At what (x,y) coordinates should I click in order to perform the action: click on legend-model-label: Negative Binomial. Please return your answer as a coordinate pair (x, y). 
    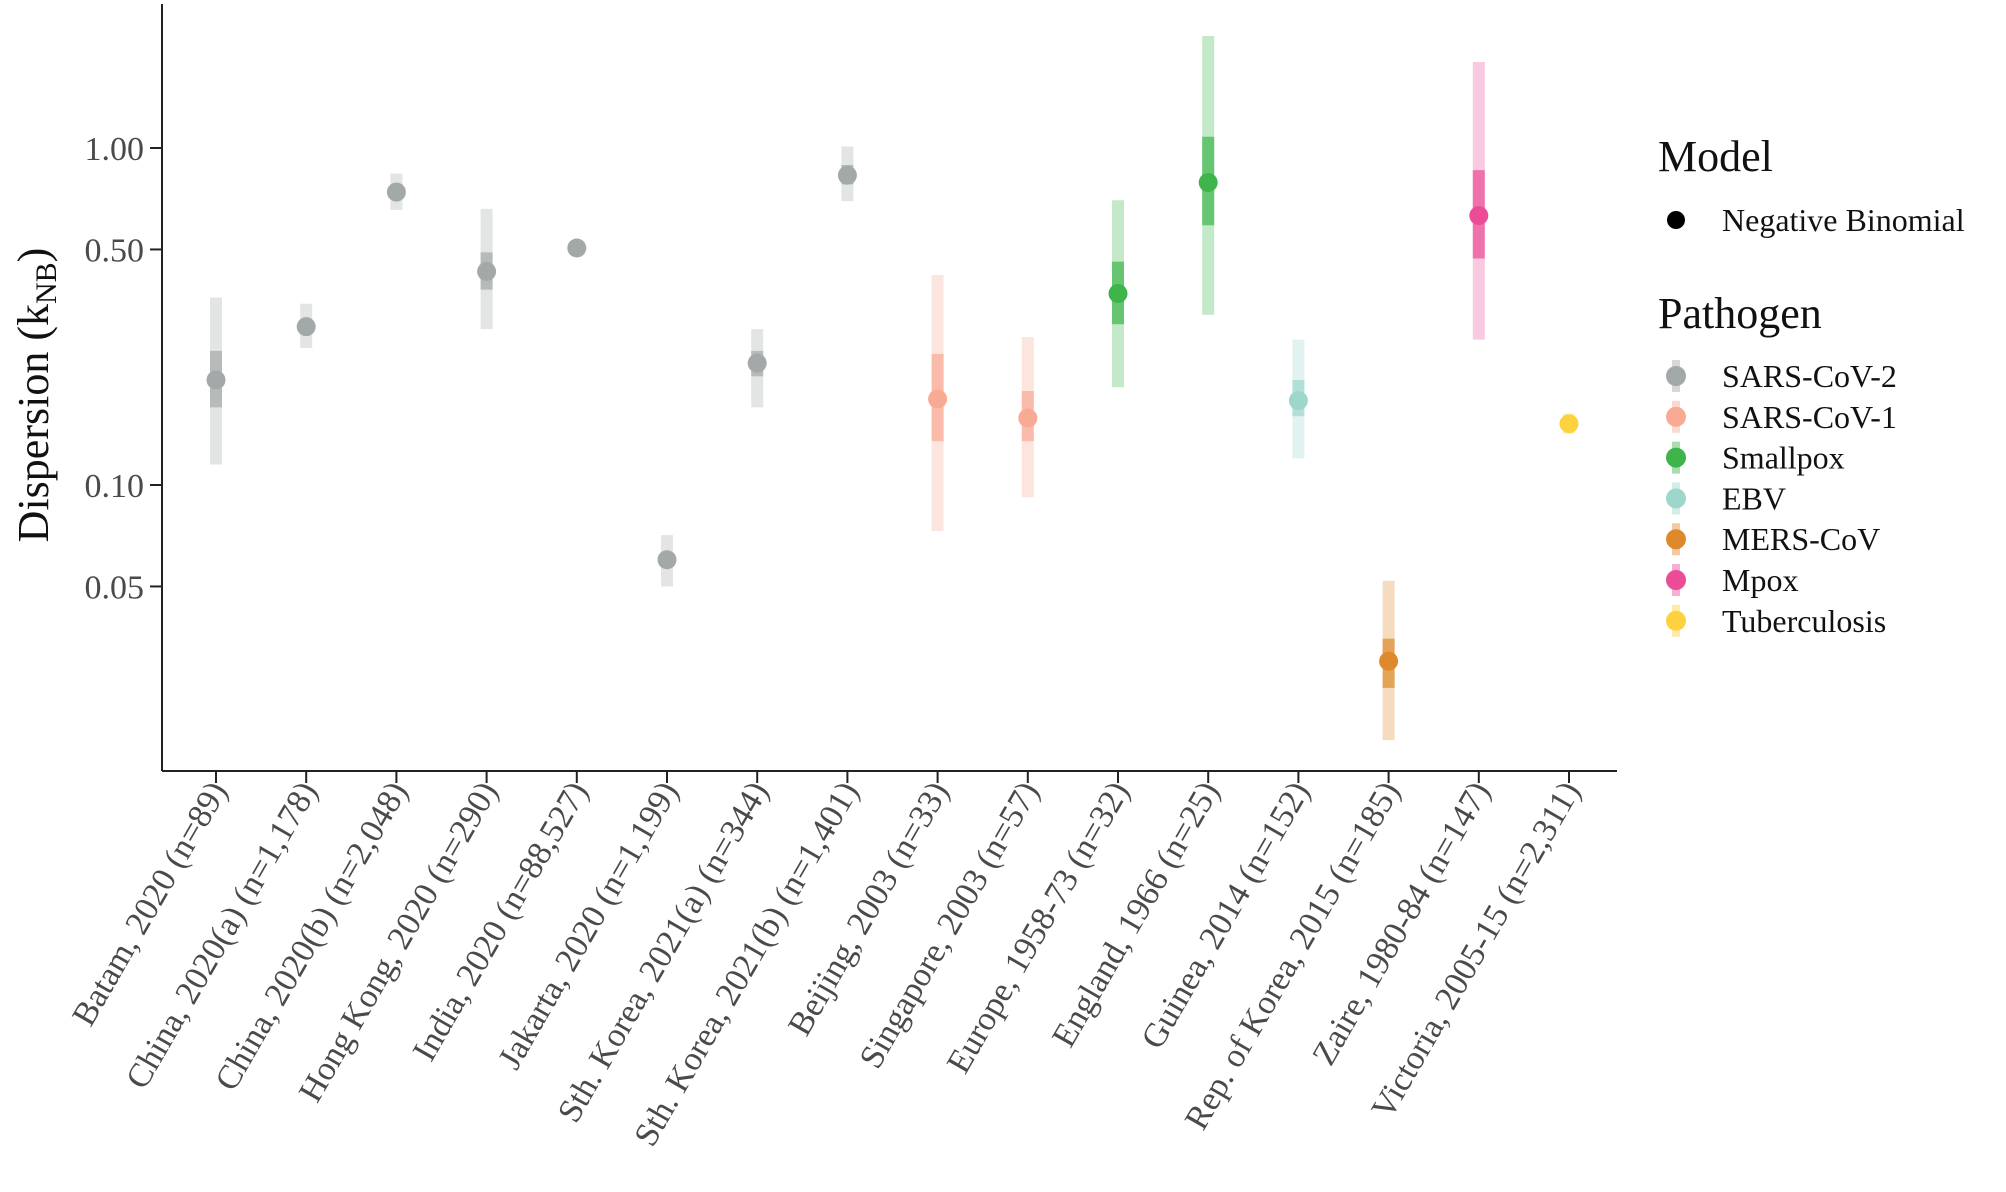
    Looking at the image, I should click on (1843, 220).